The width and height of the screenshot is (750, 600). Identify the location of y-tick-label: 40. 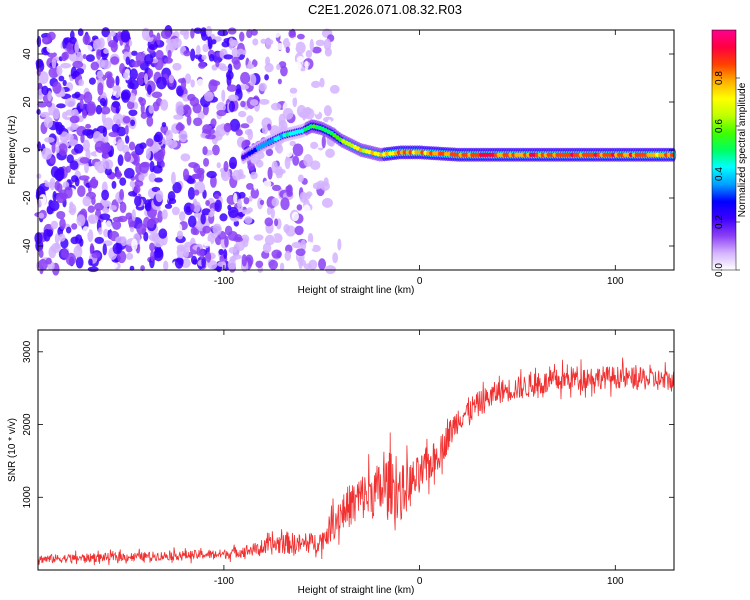
(27, 54).